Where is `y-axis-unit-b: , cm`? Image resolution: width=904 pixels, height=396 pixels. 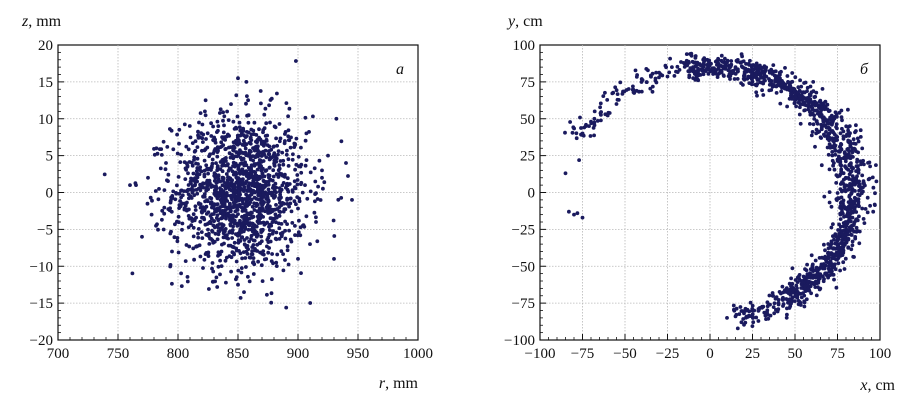 y-axis-unit-b: , cm is located at coordinates (529, 21).